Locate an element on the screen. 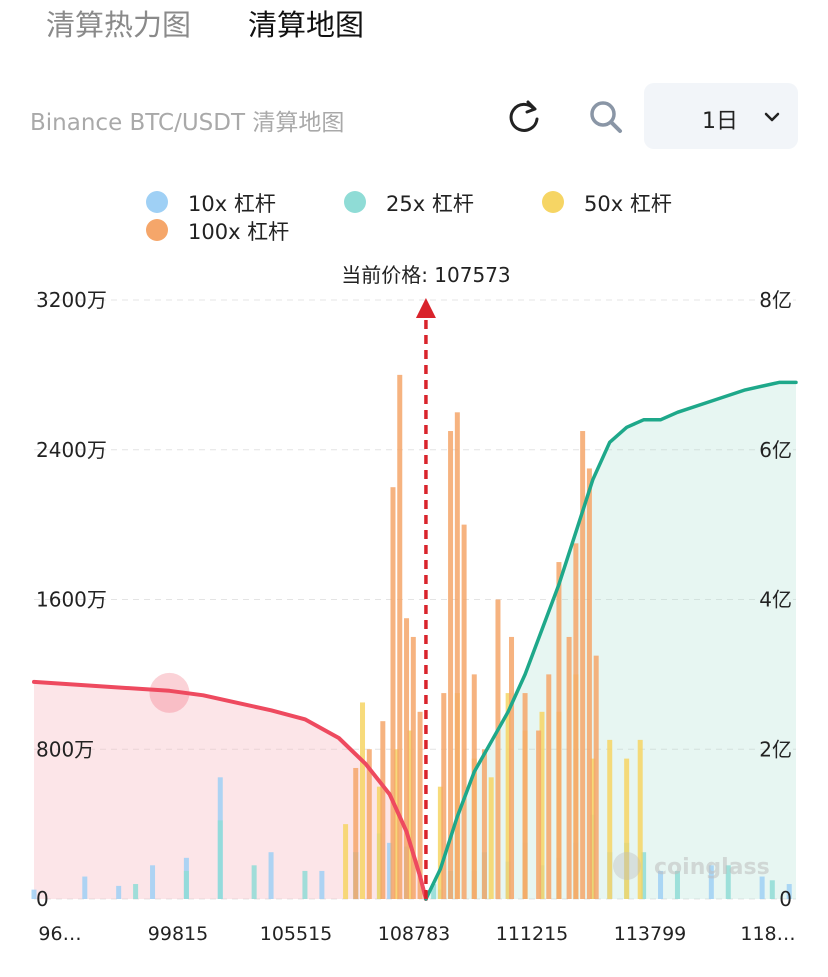 This screenshot has width=828, height=977. legend-label: 25x 杠杆 is located at coordinates (430, 204).